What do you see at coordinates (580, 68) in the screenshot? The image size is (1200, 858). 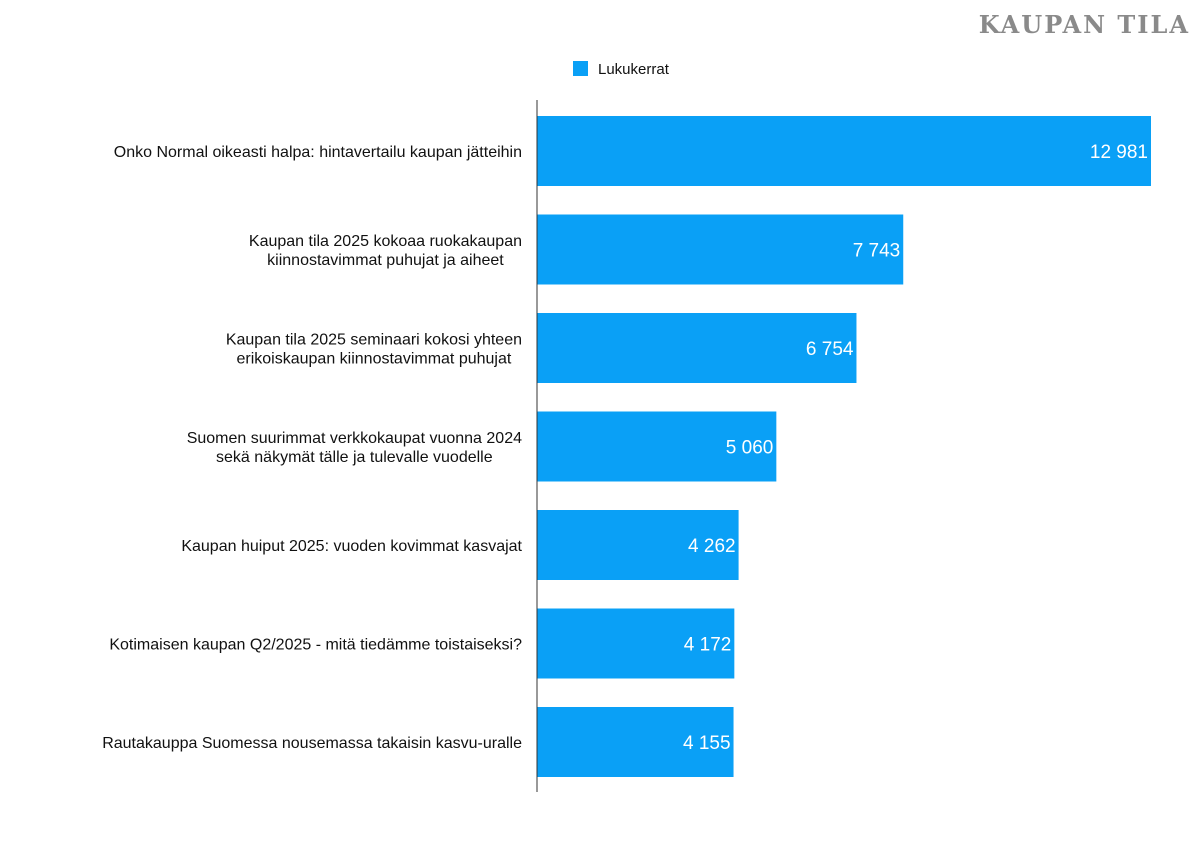 I see `legend-swatch` at bounding box center [580, 68].